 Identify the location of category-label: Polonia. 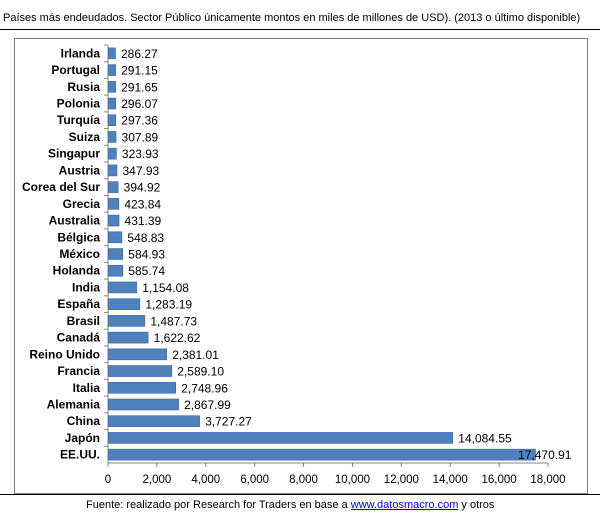
(79, 104).